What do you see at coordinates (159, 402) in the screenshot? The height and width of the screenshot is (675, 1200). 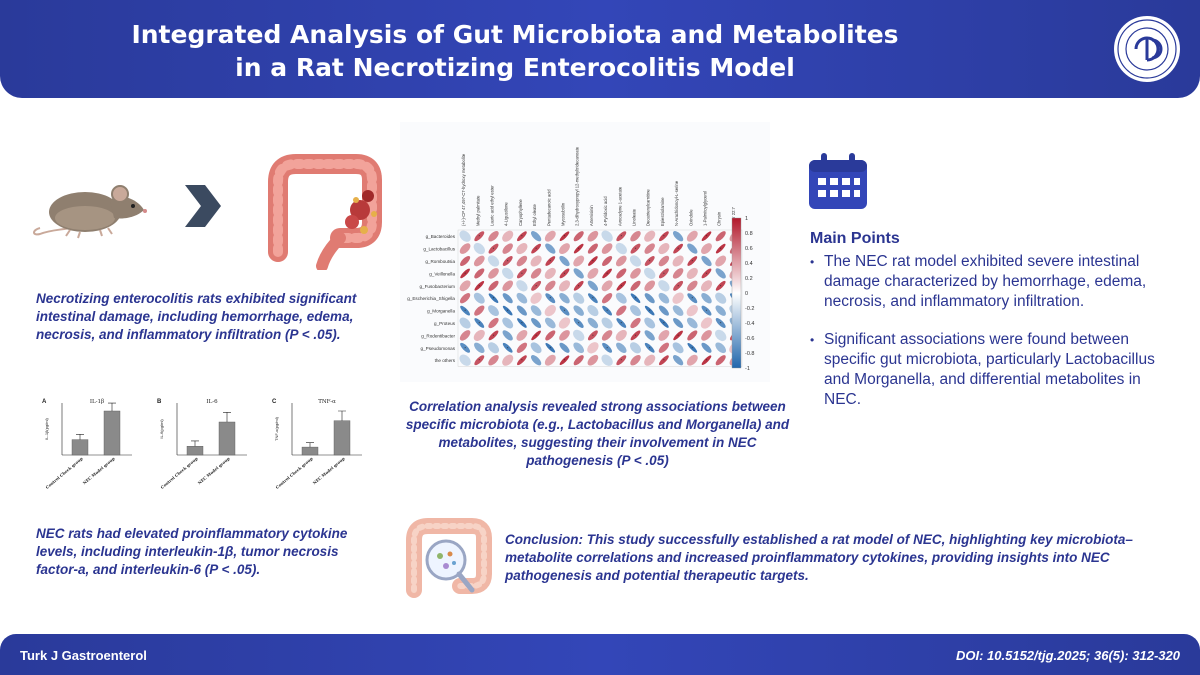 I see `panel-letter: B` at bounding box center [159, 402].